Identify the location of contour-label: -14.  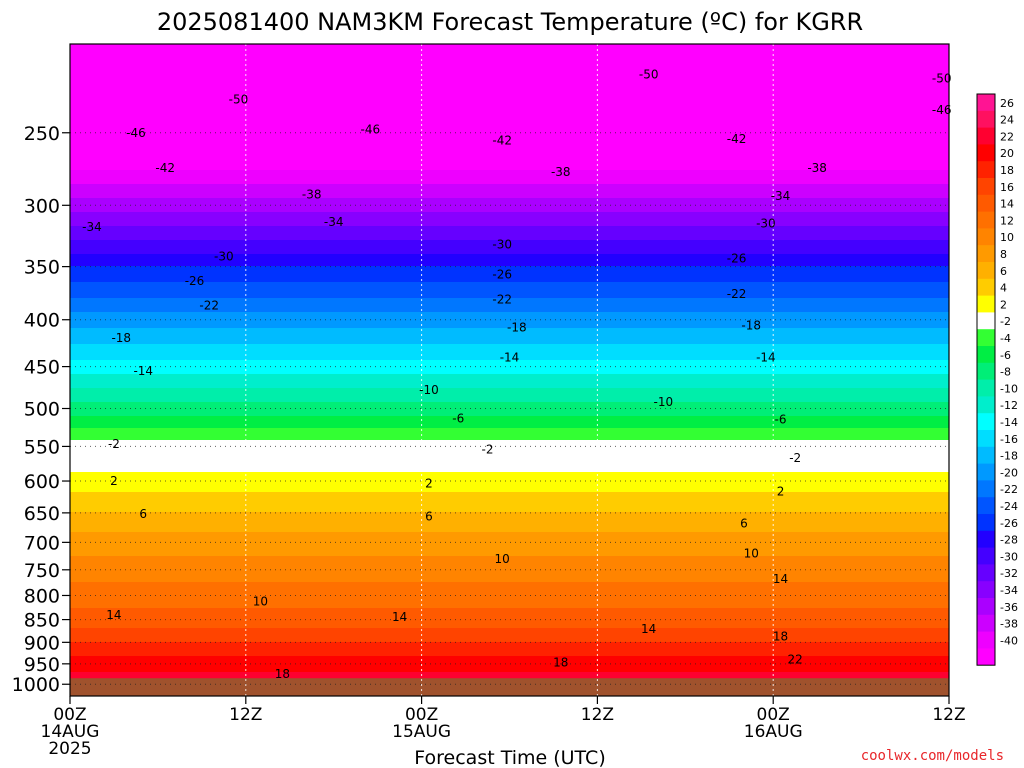
(143, 371).